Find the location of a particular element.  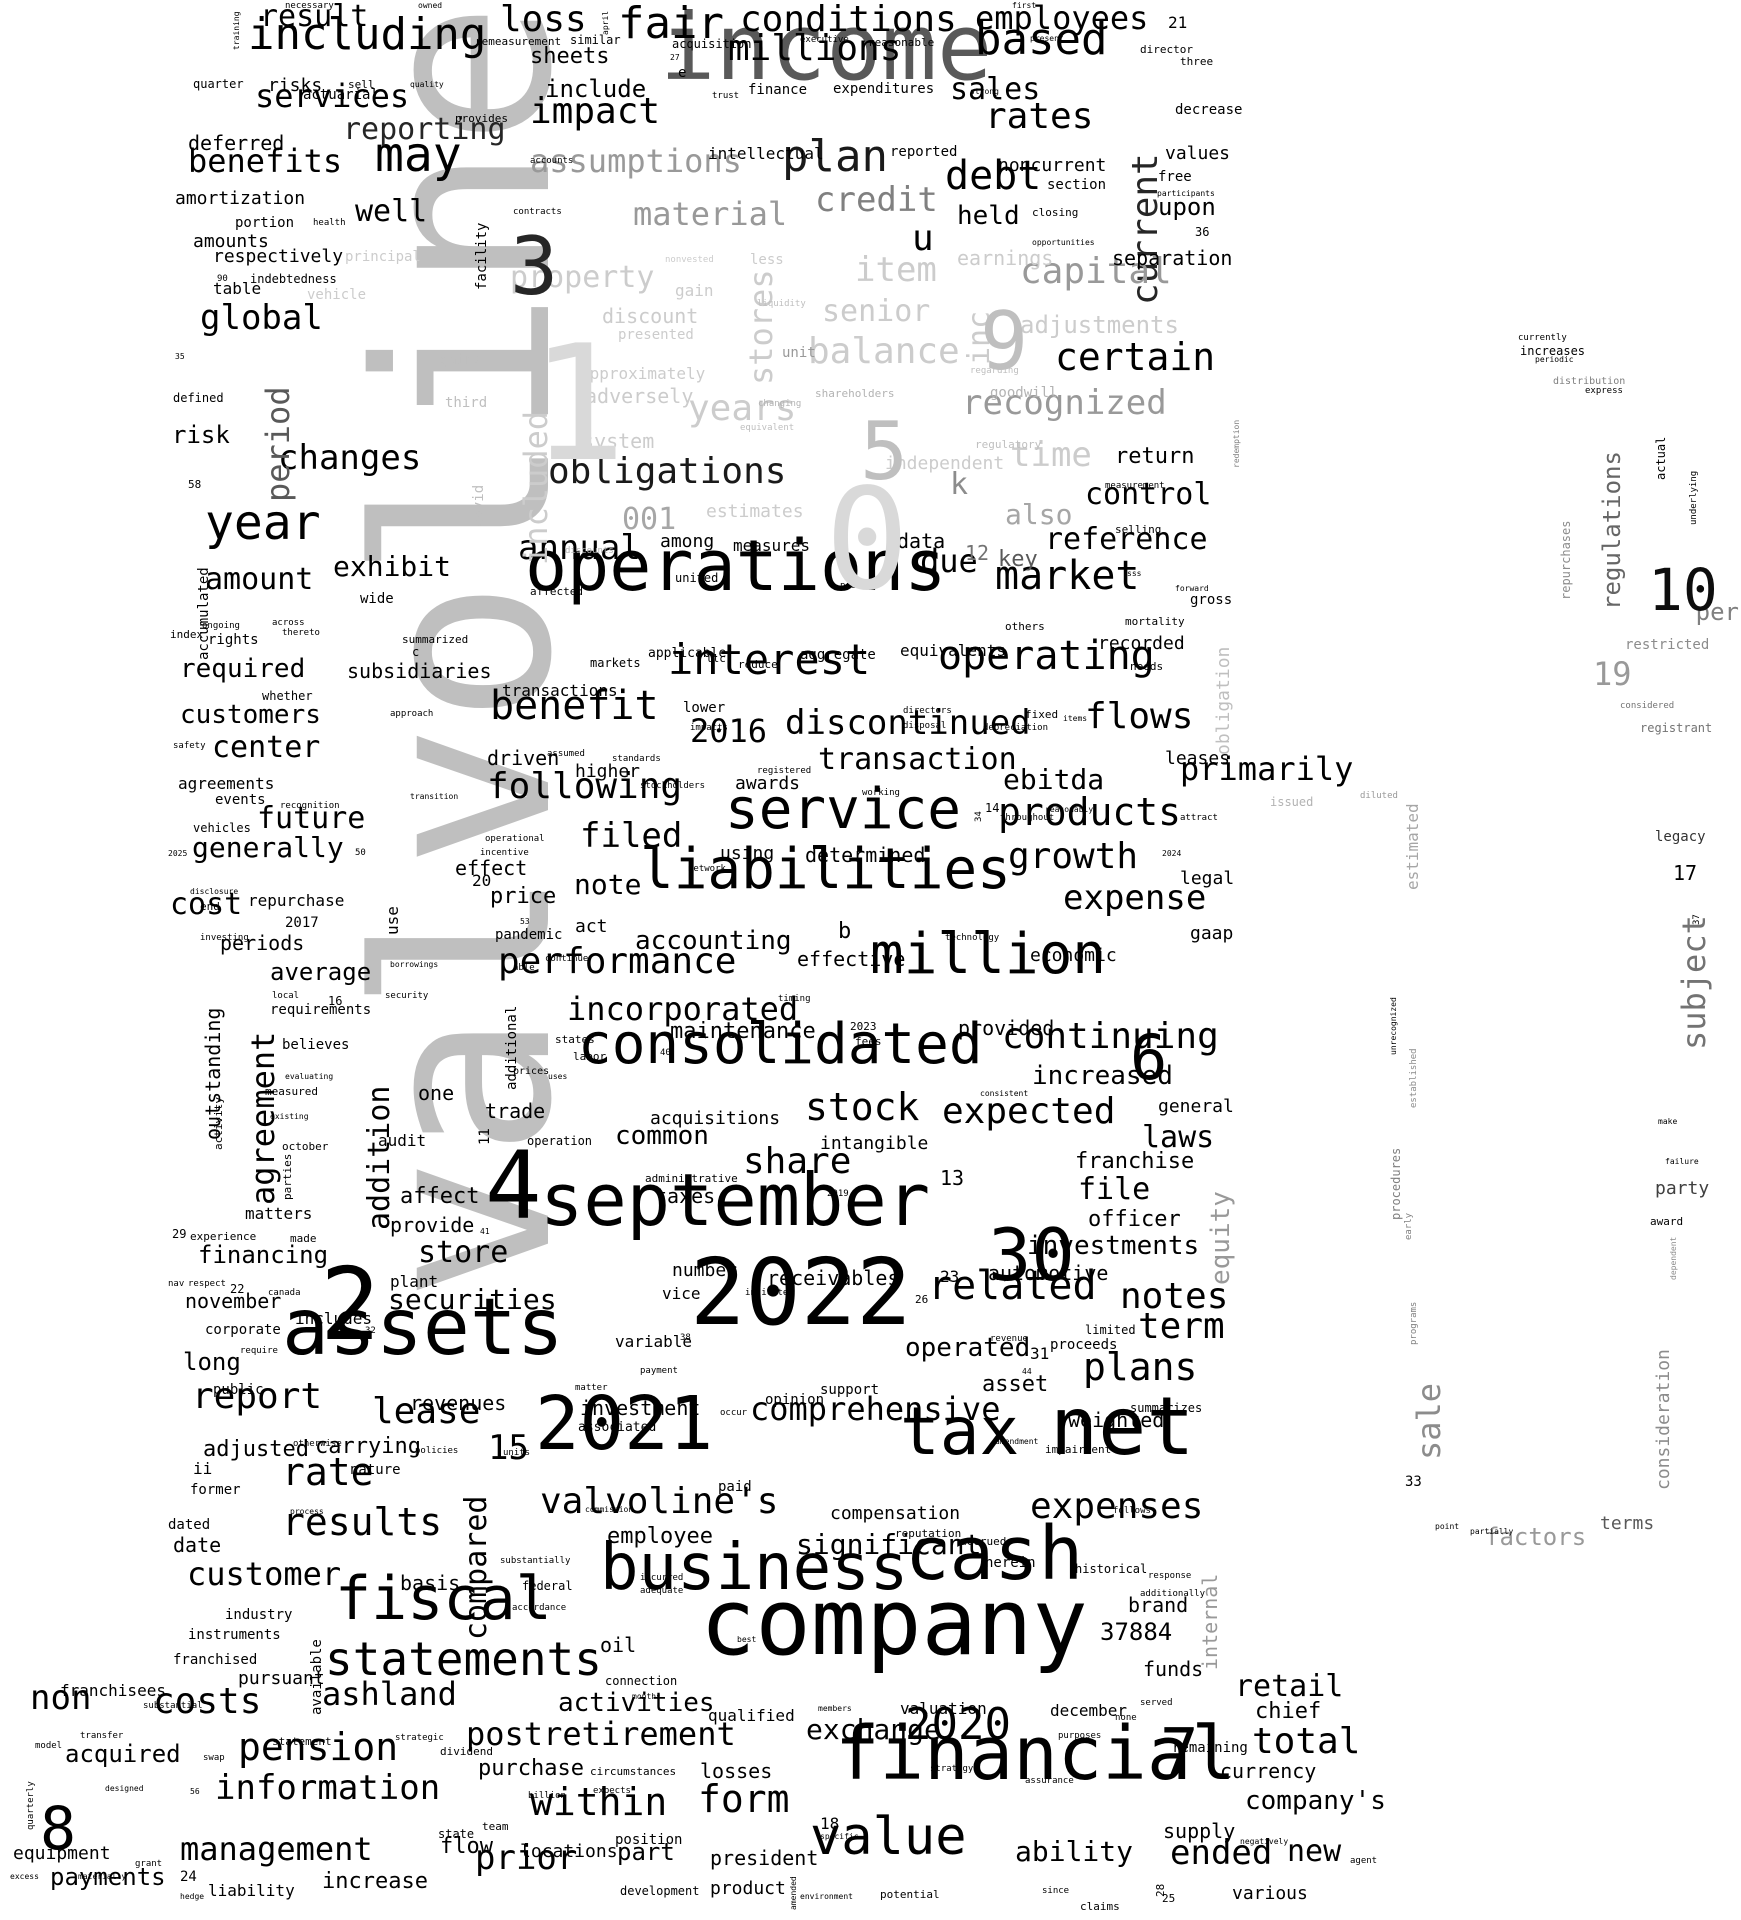

cloud-word-matter: matter is located at coordinates (591, 1388).